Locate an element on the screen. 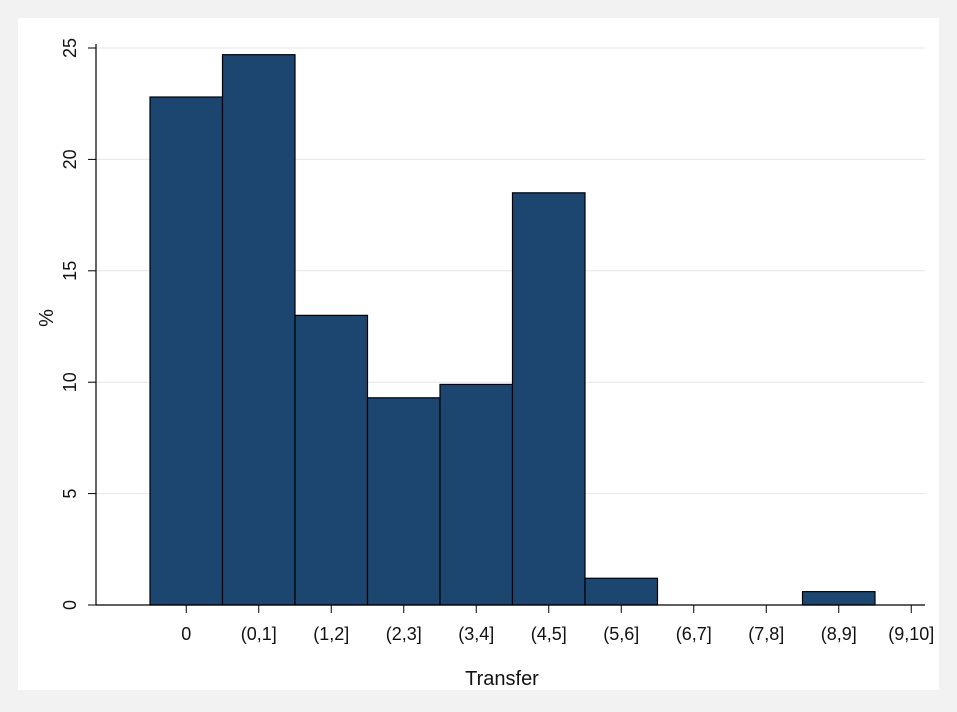 Image resolution: width=957 pixels, height=712 pixels. x-axis-title: Transfer is located at coordinates (502, 679).